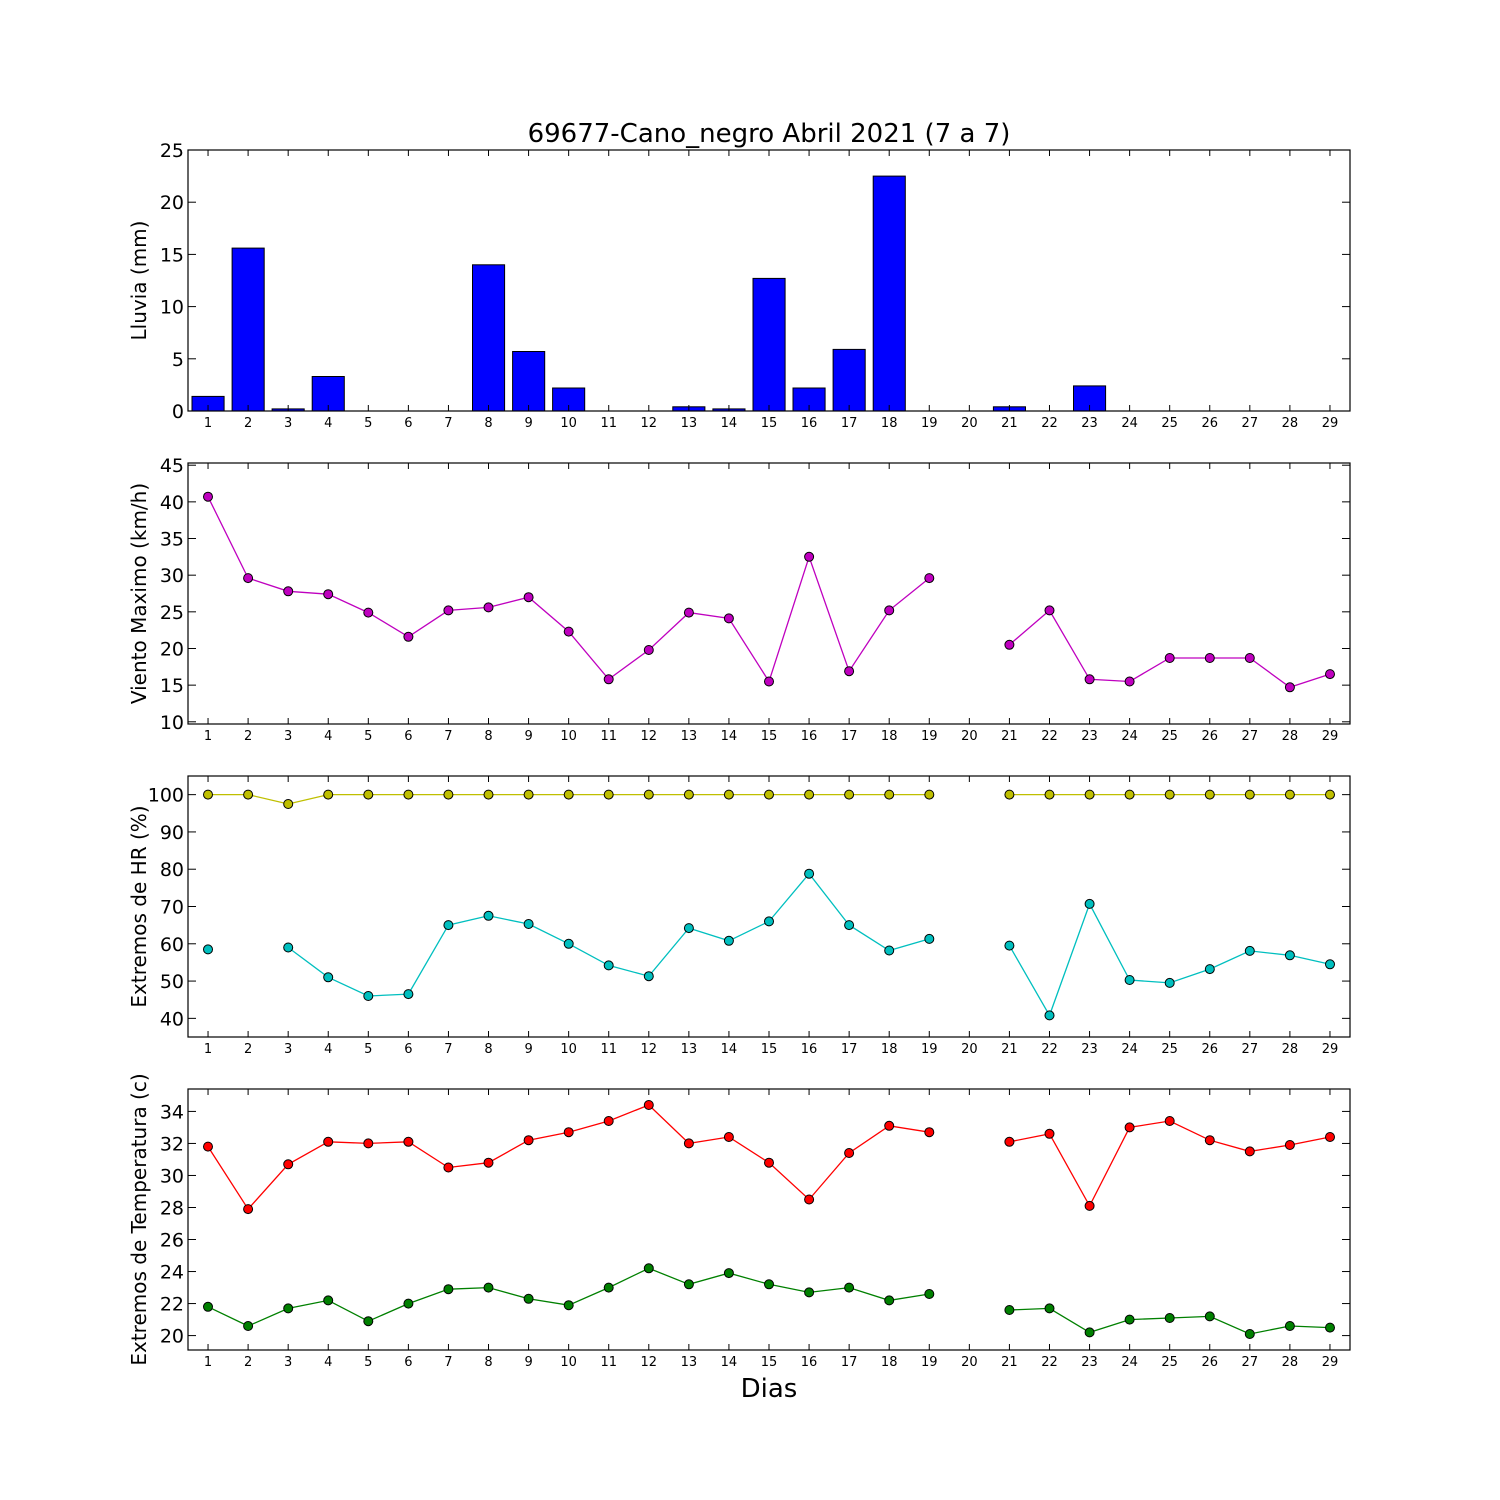 The image size is (1500, 1500). I want to click on y-axis-label: Viento Maximo (km/h), so click(139, 593).